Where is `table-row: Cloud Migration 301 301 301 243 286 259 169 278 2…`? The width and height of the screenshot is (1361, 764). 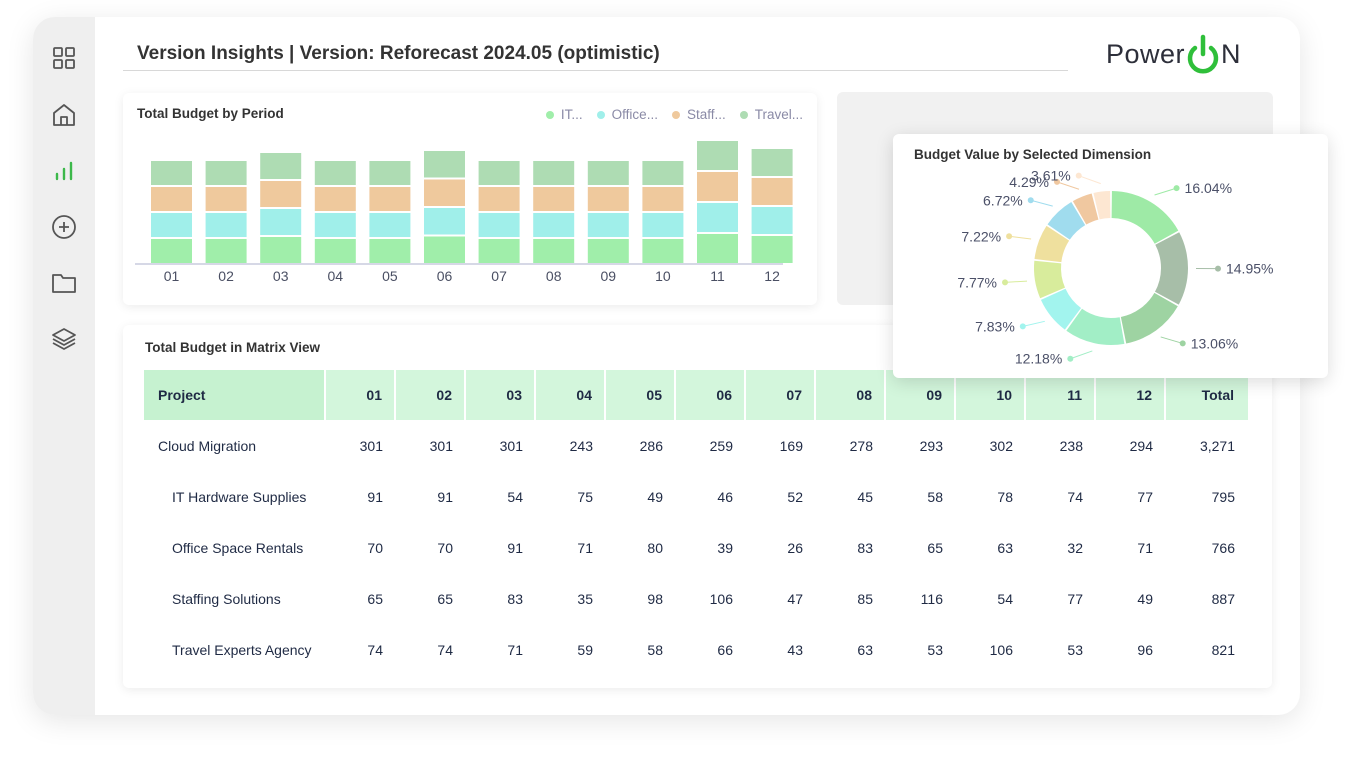
table-row: Cloud Migration 301 301 301 243 286 259 169 278 2… is located at coordinates (696, 445).